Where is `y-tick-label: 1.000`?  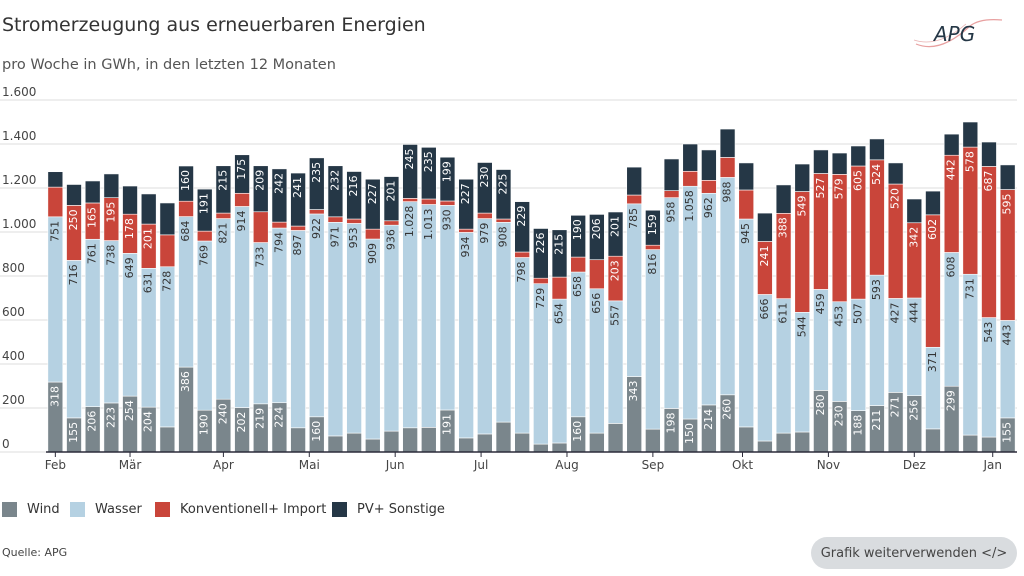
y-tick-label: 1.000 is located at coordinates (19, 224).